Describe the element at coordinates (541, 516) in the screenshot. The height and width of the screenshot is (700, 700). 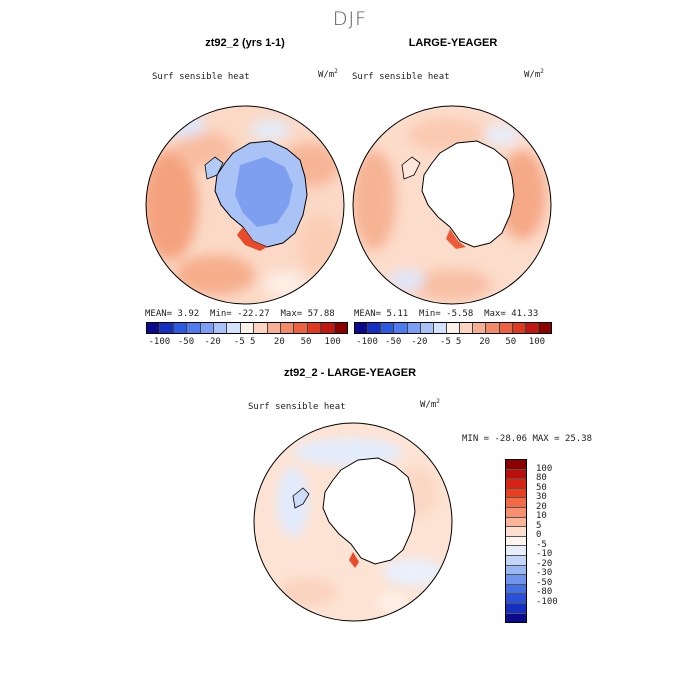
I see `colorbar-tick-label: 10` at that location.